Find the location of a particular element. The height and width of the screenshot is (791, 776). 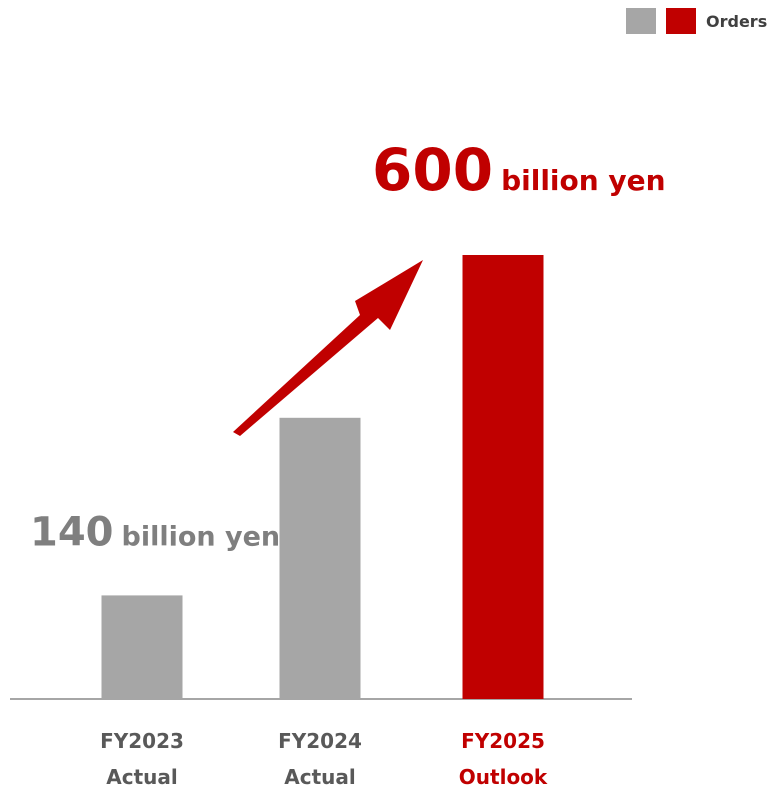

value-number: 600 is located at coordinates (432, 170).